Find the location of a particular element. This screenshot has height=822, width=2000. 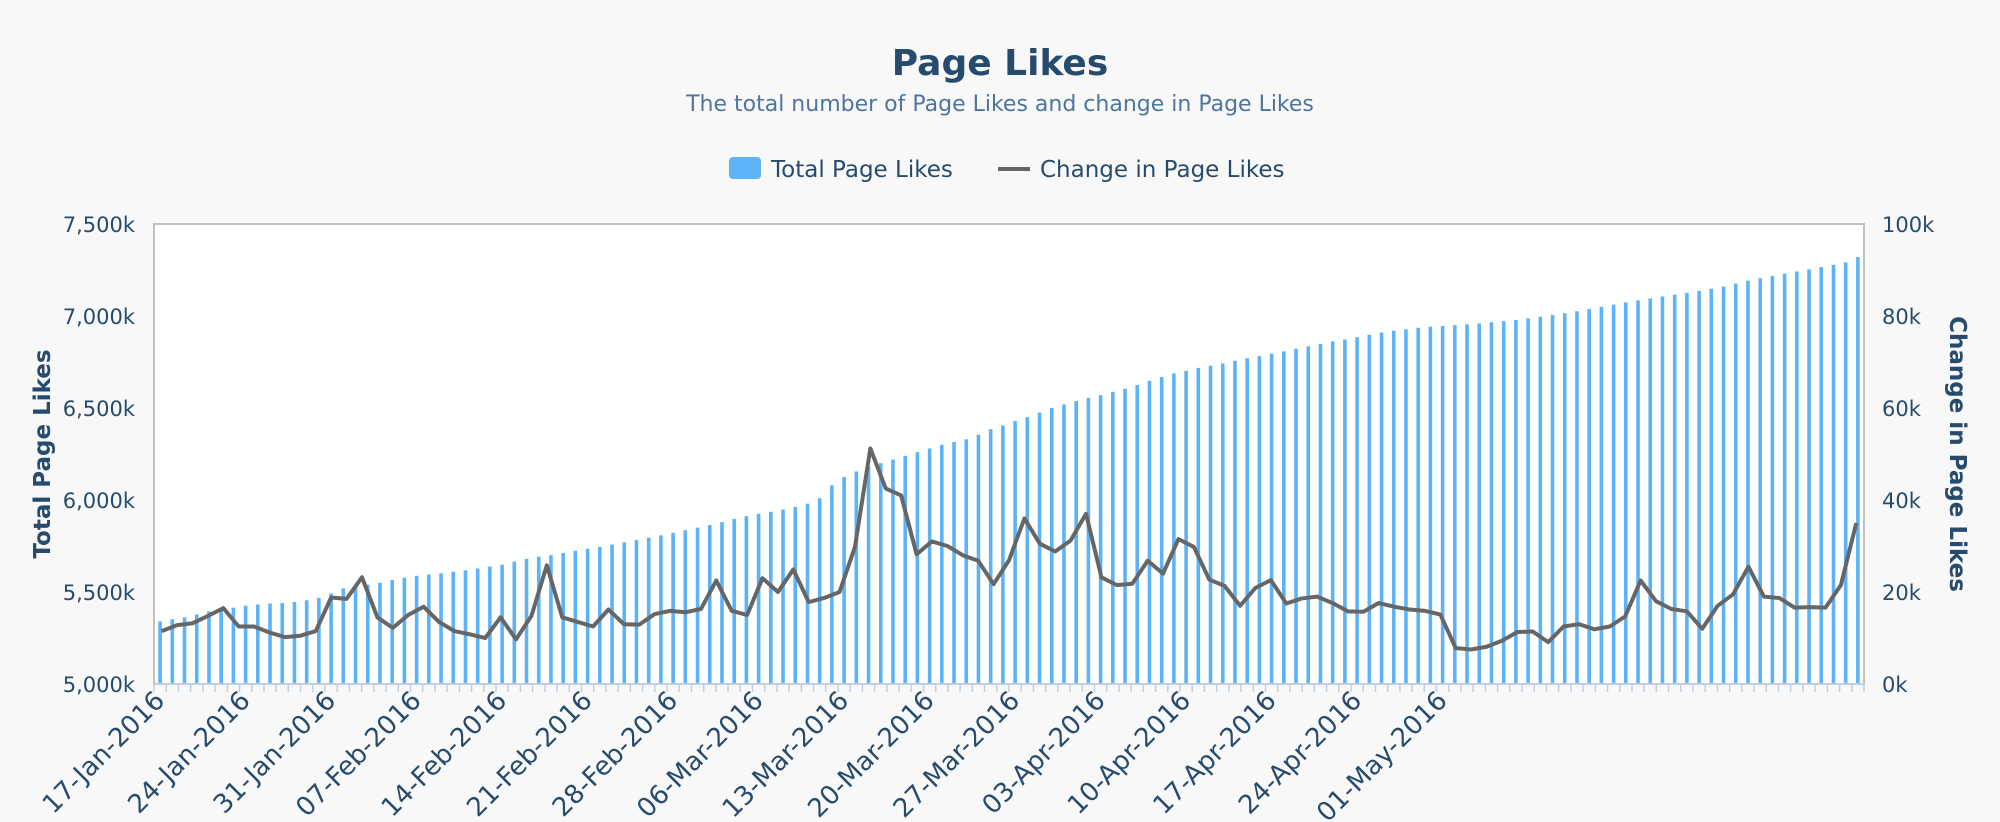

legend-label-total-page-likes: Total Page Likes is located at coordinates (861, 170).